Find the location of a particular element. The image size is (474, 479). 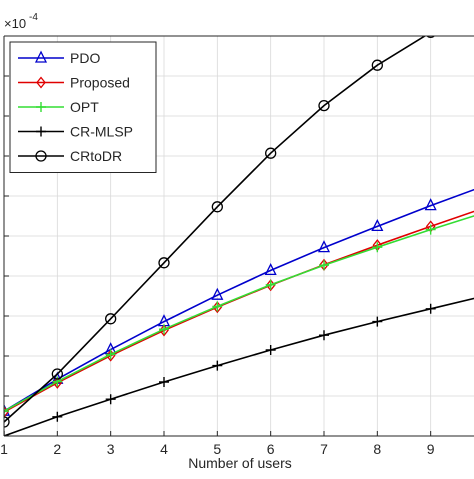

legend: PDO Proposed OPT CR-MLSP CRtoDR is located at coordinates (83, 107).